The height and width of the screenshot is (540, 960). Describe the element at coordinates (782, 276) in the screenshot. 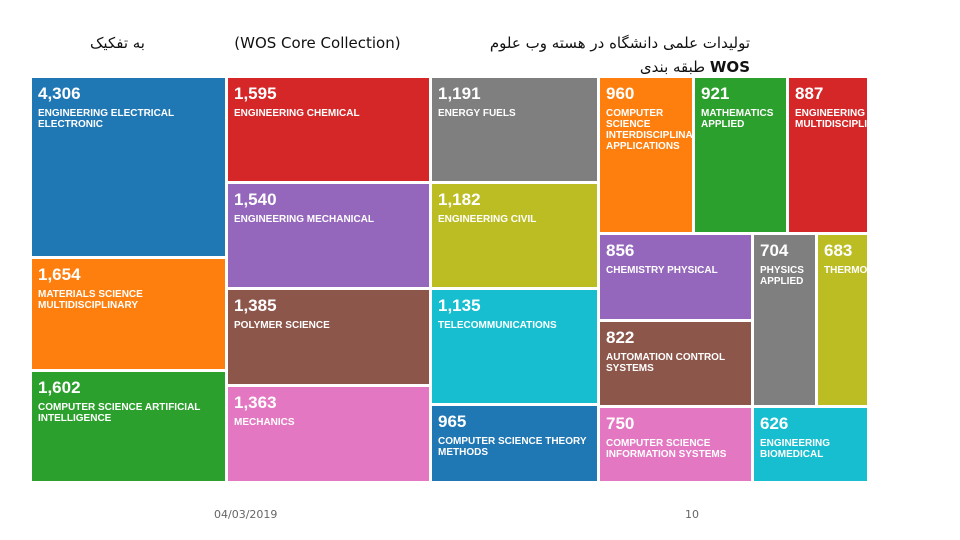

I see `tile-category-label: PHYSICS APPLIED` at that location.